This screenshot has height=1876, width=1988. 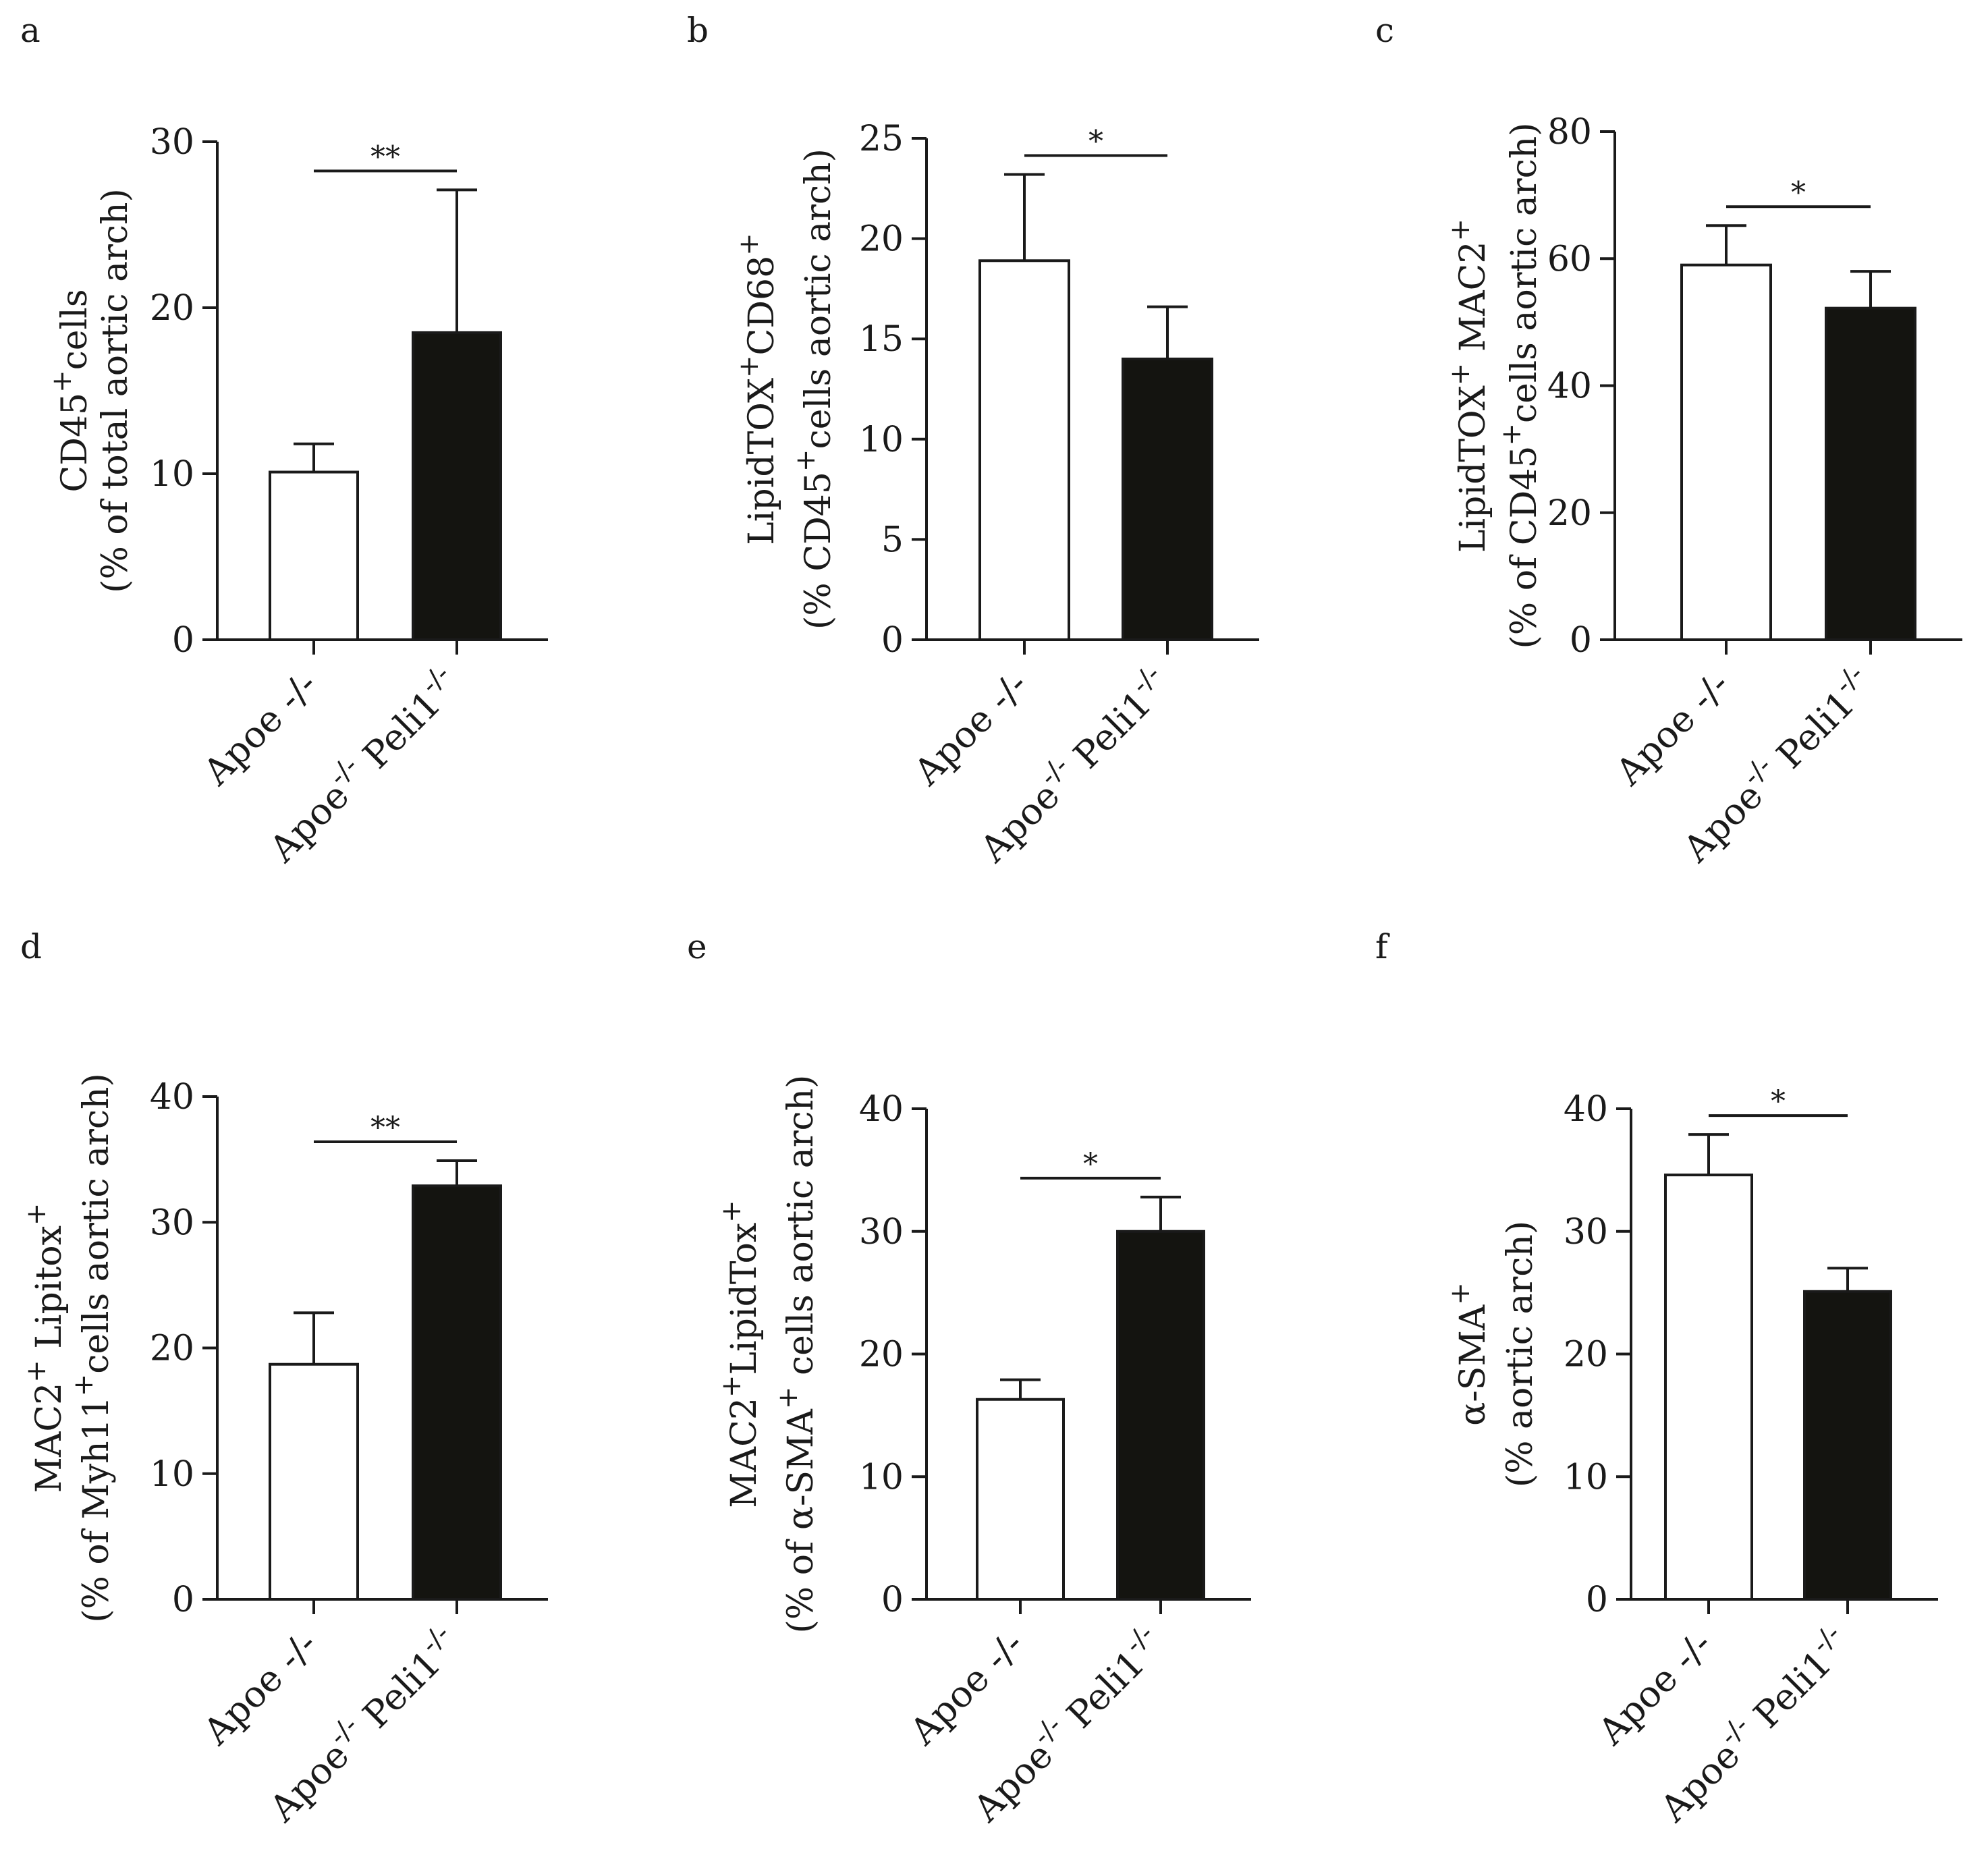 What do you see at coordinates (758, 389) in the screenshot?
I see `y-axis-label-line1: LipidTOX+CD68+` at bounding box center [758, 389].